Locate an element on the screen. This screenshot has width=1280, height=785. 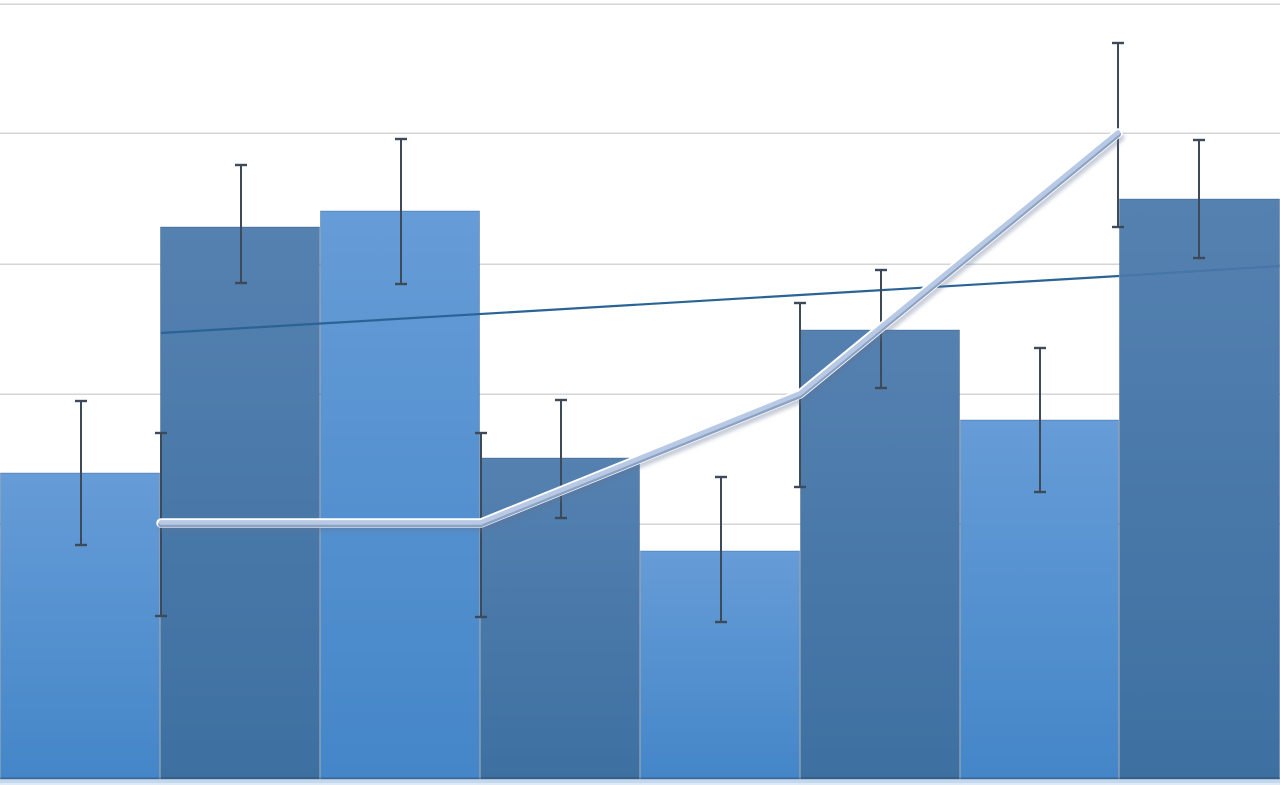
baseline-band is located at coordinates (640, 778).